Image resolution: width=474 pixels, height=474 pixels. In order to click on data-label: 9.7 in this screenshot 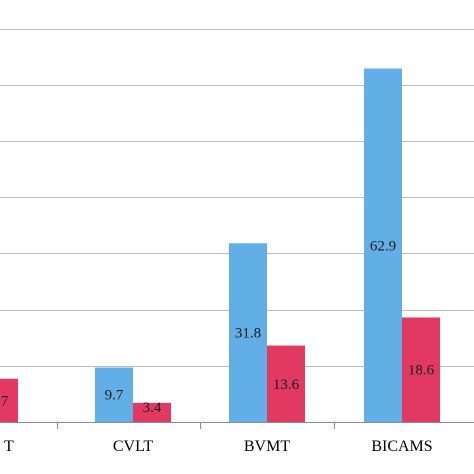, I will do `click(114, 396)`.